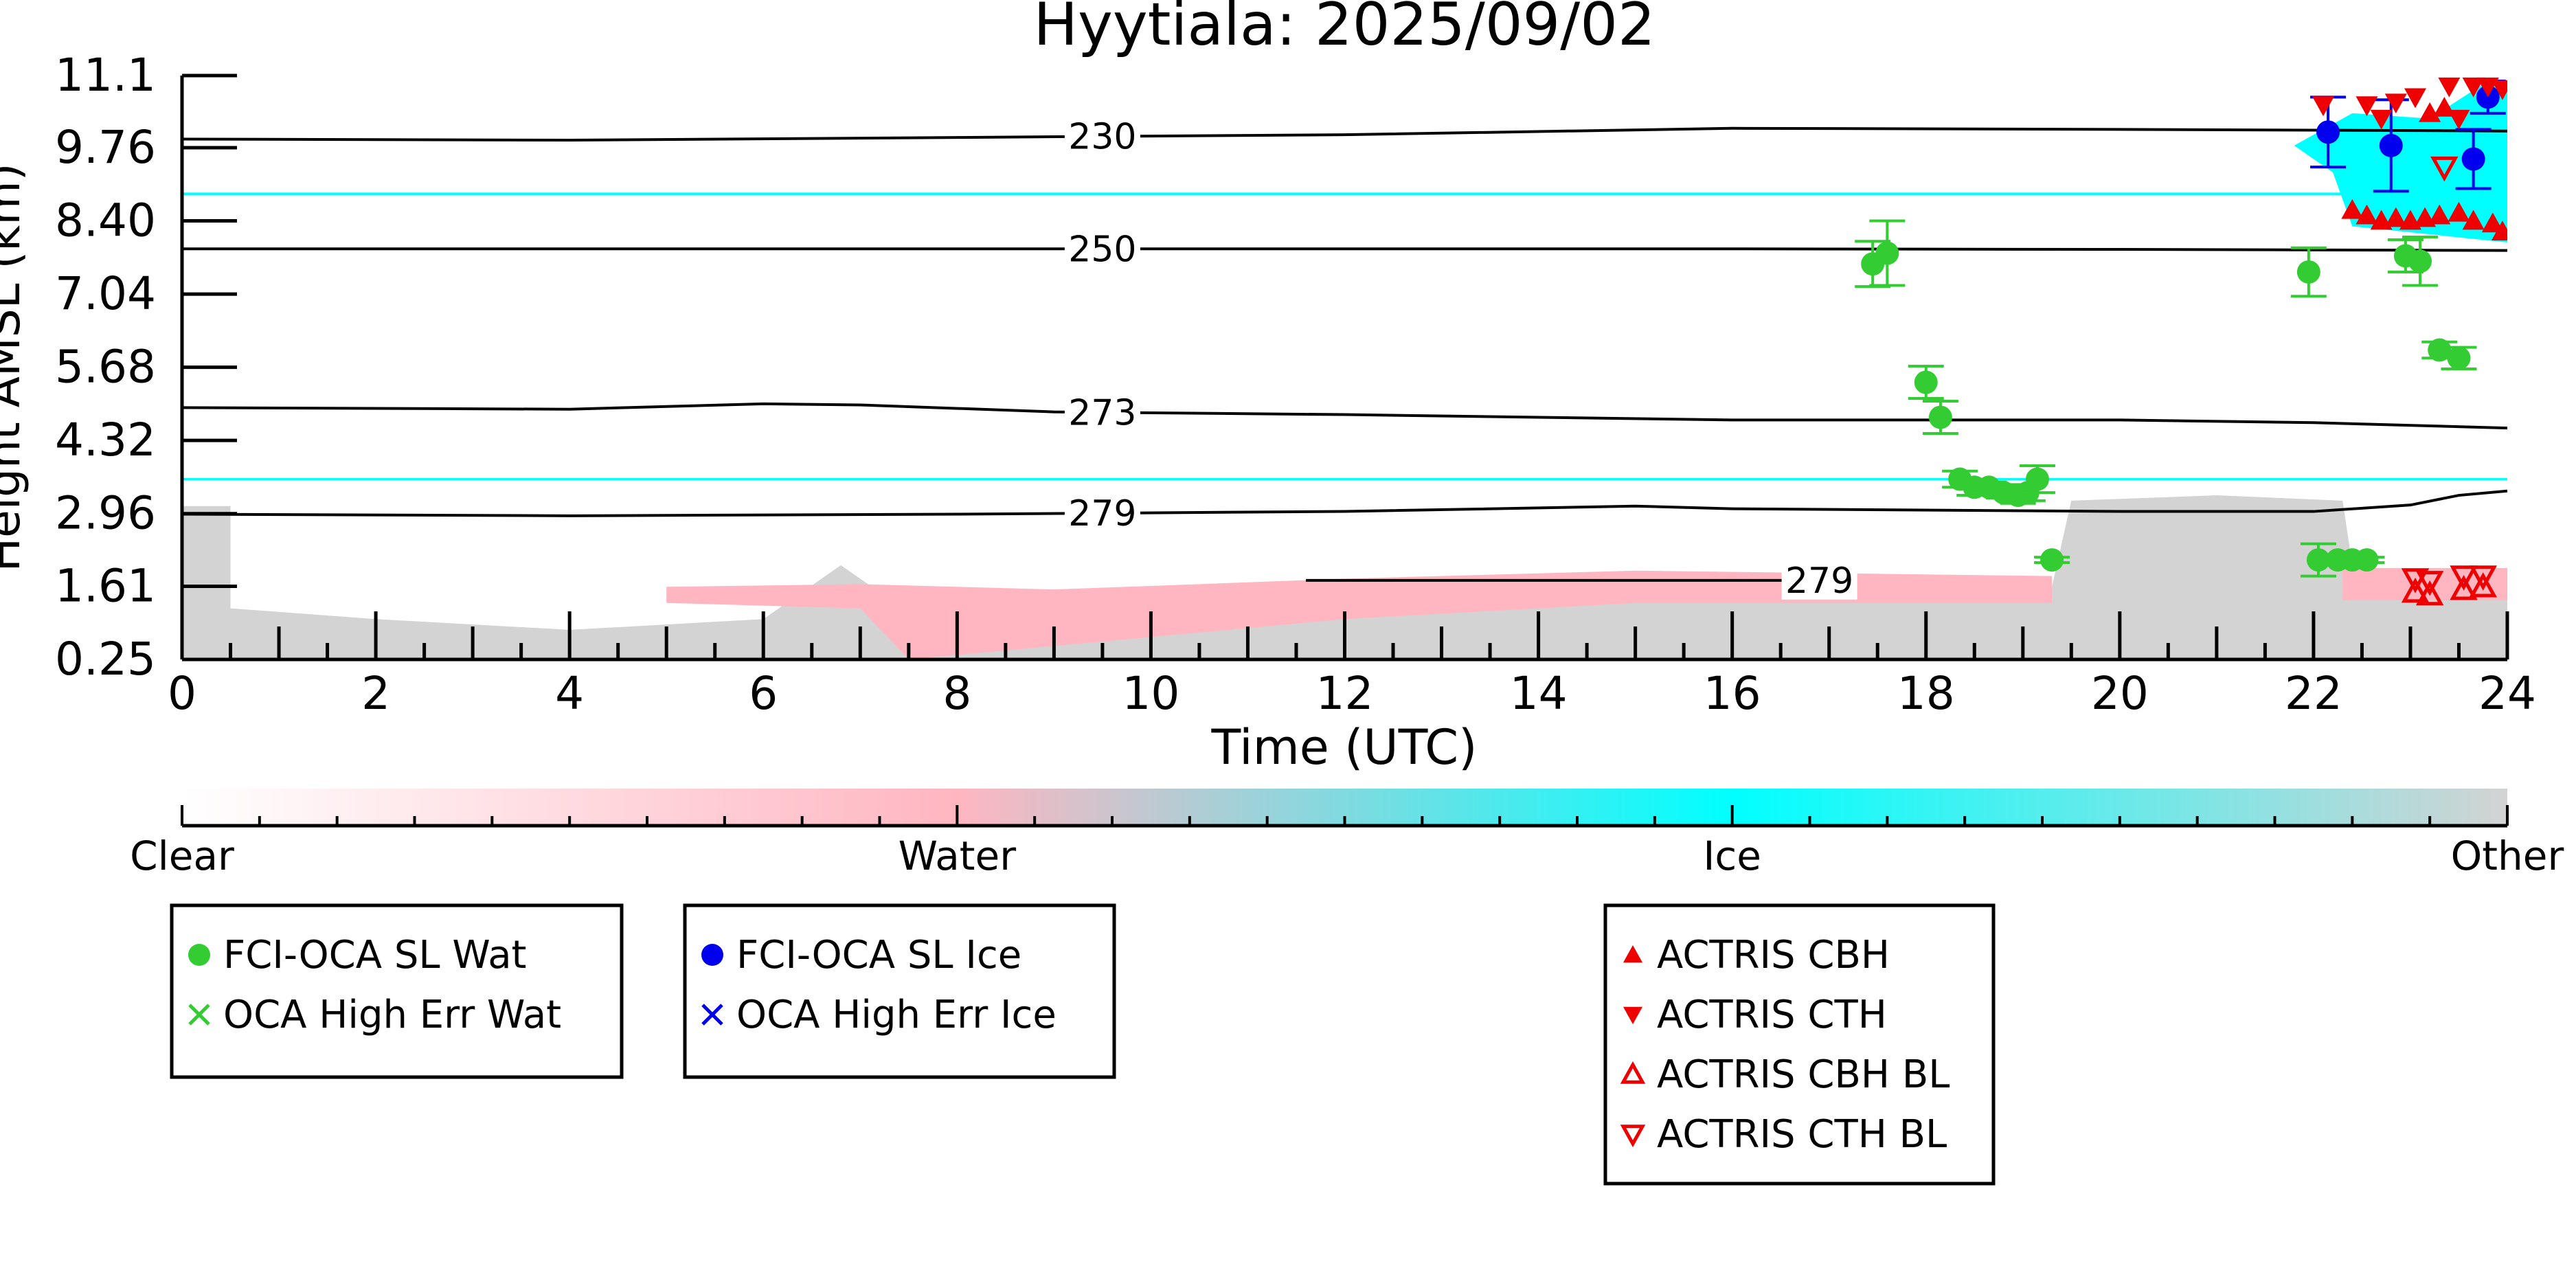 This screenshot has height=1288, width=2576. I want to click on series-fci-oca-sl-ice, so click(2408, 136).